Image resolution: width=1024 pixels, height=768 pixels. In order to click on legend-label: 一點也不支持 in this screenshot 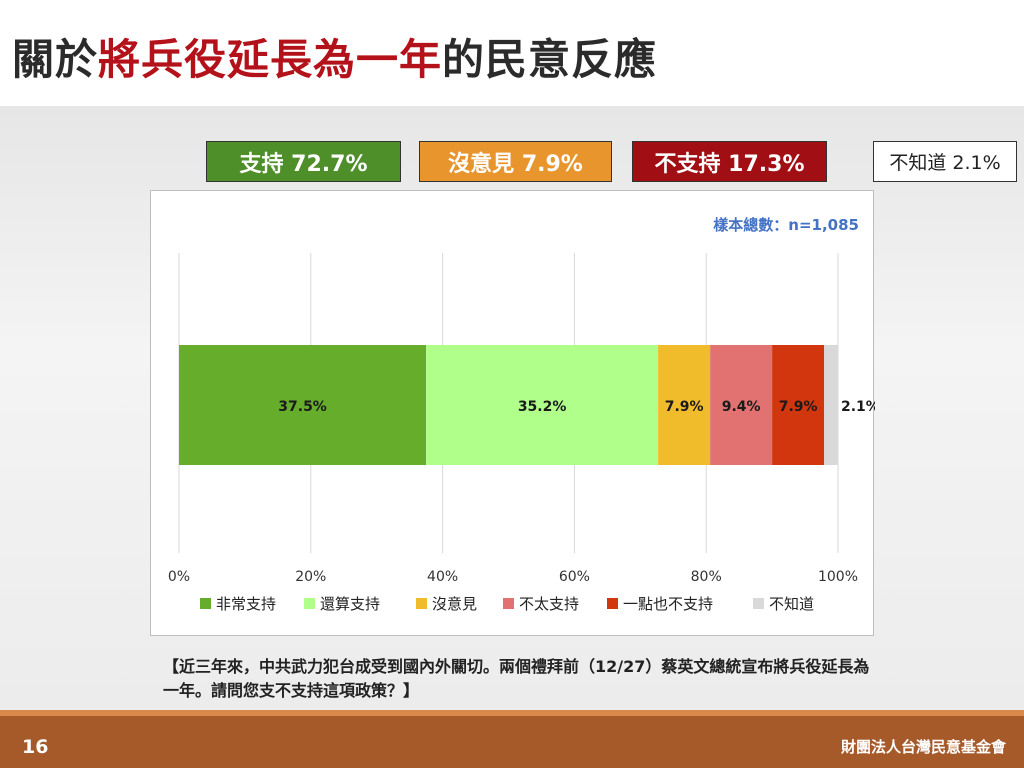, I will do `click(668, 604)`.